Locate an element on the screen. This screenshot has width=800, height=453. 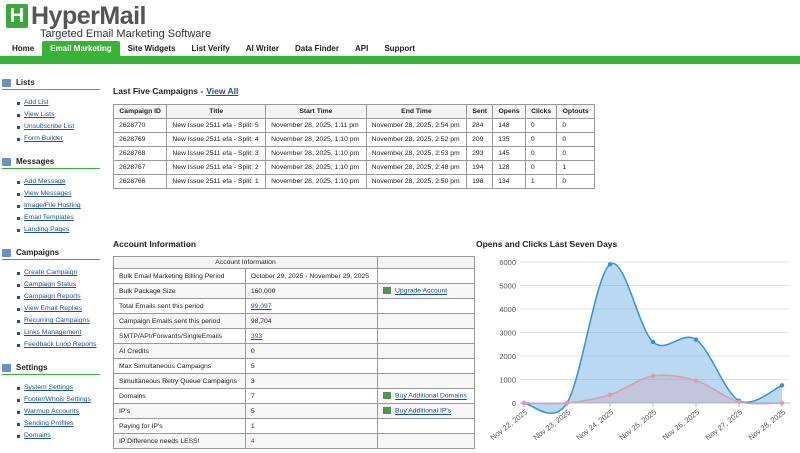
value: 160,000 is located at coordinates (263, 291).